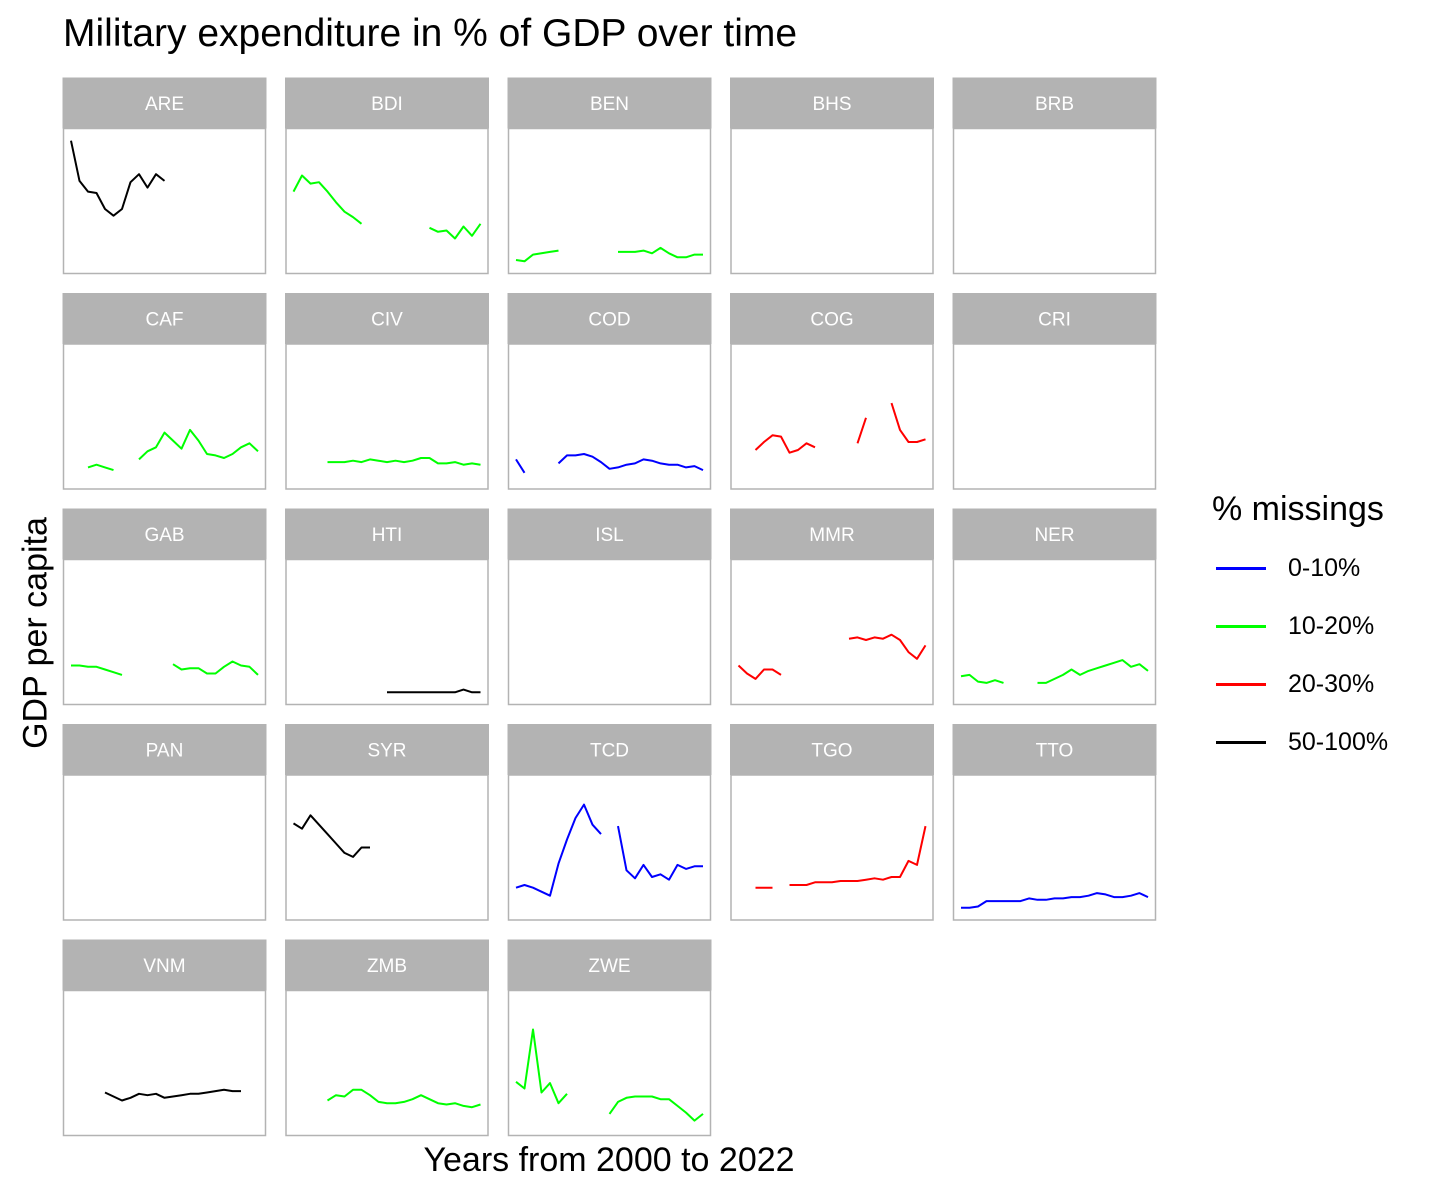 The width and height of the screenshot is (1440, 1200). What do you see at coordinates (609, 463) in the screenshot?
I see `series-line-cod` at bounding box center [609, 463].